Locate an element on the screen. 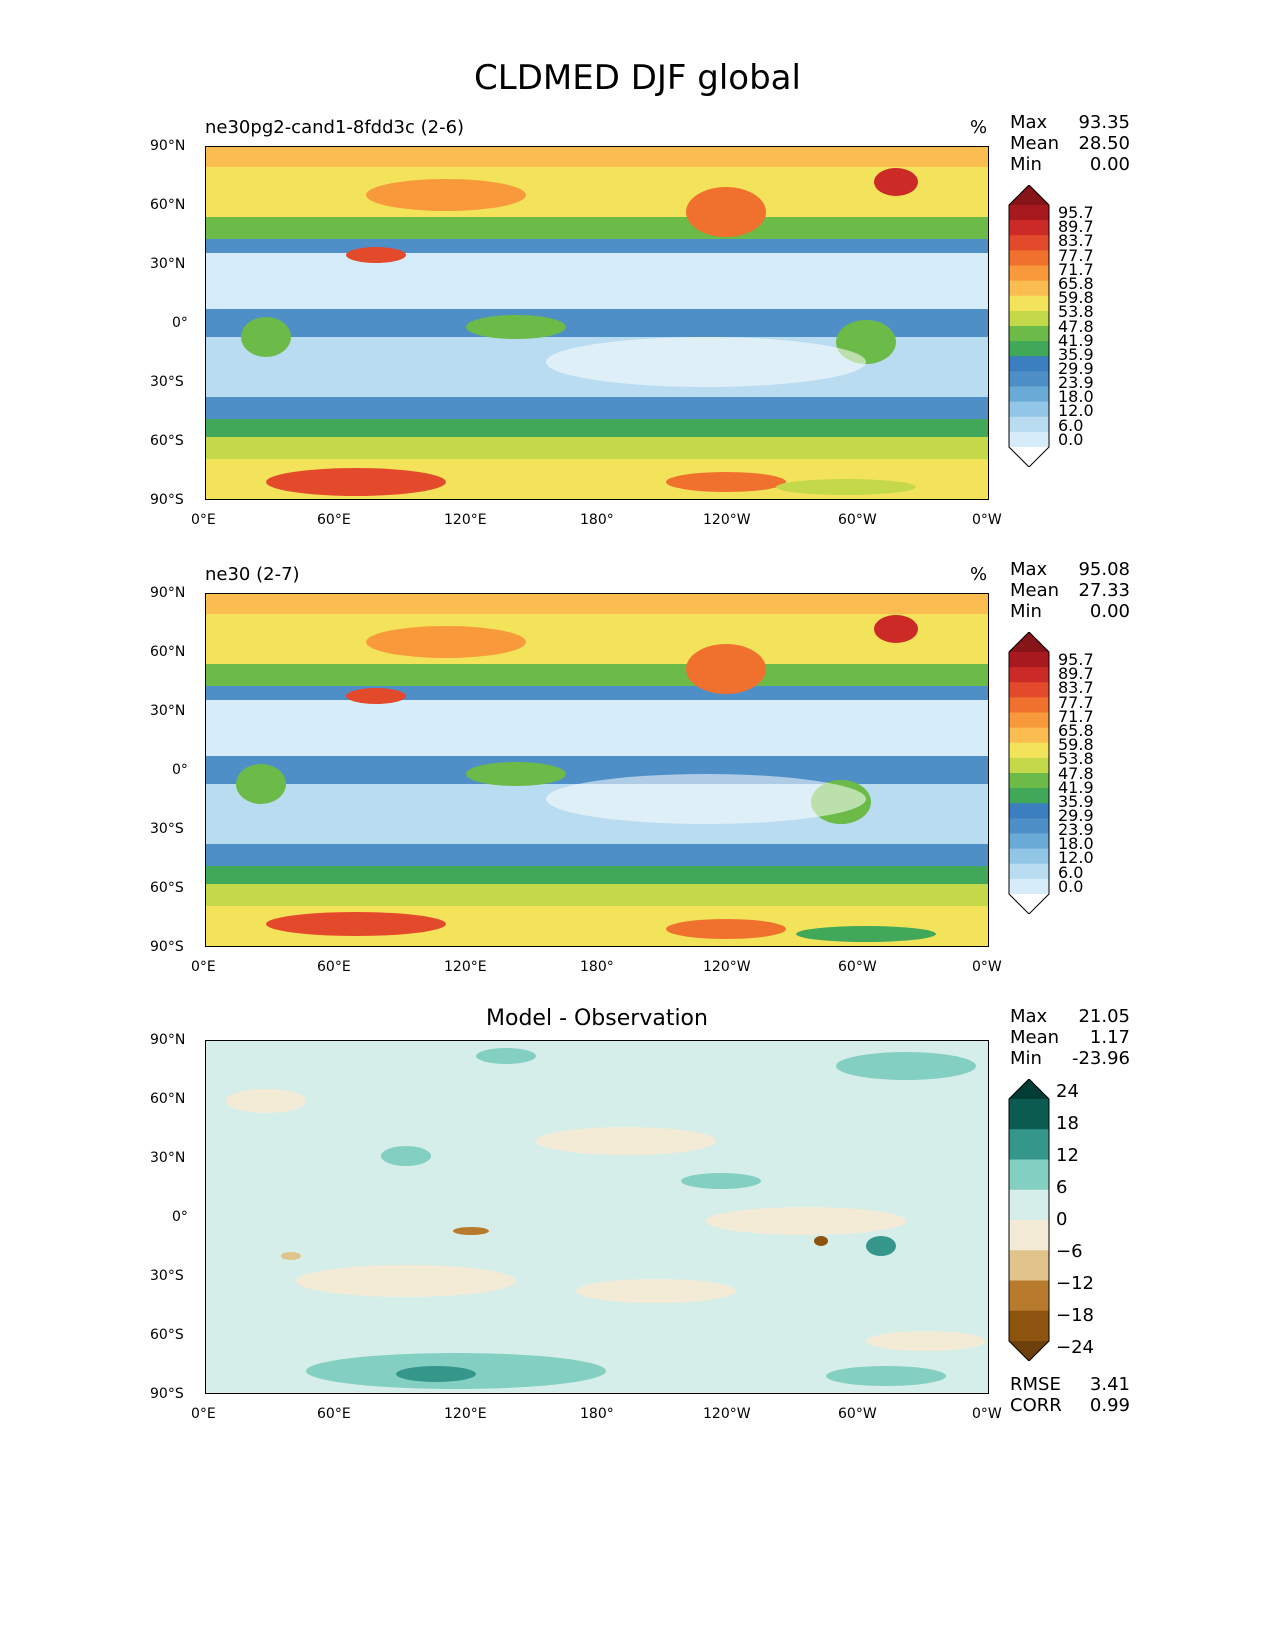 The height and width of the screenshot is (1650, 1275). panel-3-mean-value: 1.17 is located at coordinates (1109, 1037).